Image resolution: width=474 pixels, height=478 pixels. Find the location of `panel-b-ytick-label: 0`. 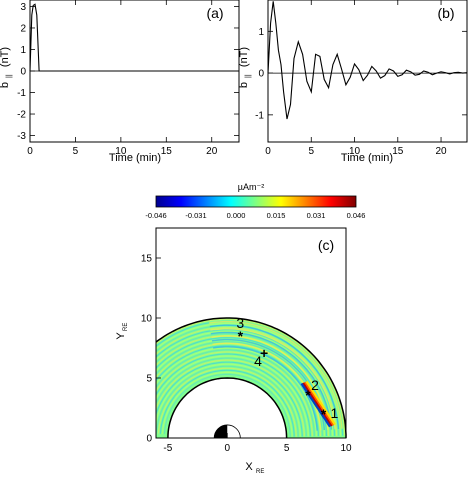

panel-b-ytick-label: 0 is located at coordinates (261, 74).